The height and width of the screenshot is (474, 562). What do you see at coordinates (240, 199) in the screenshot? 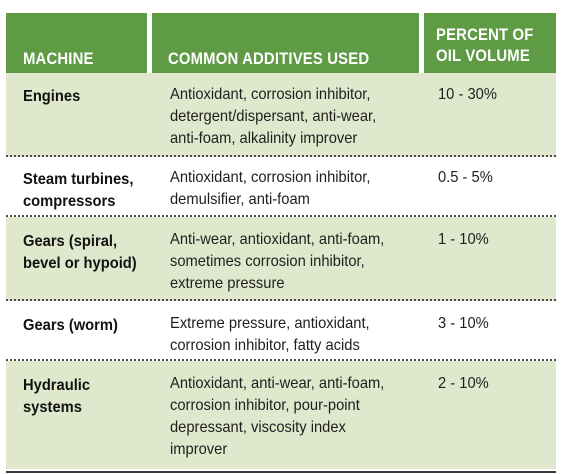
I see `additives-text: demulsifier, anti-foam` at bounding box center [240, 199].